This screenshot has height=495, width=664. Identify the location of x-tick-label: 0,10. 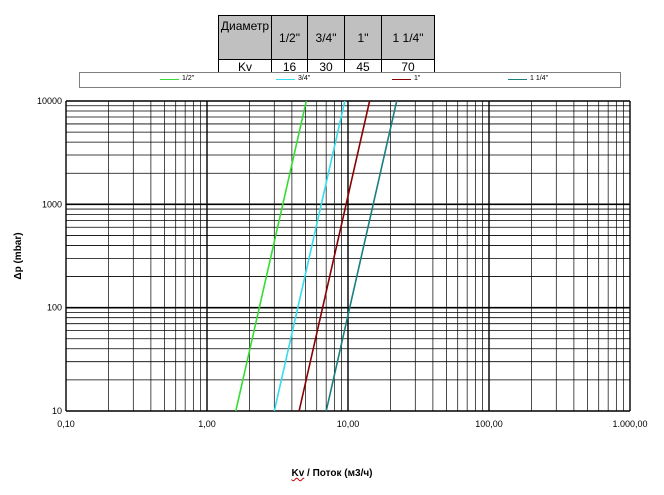
(66, 424).